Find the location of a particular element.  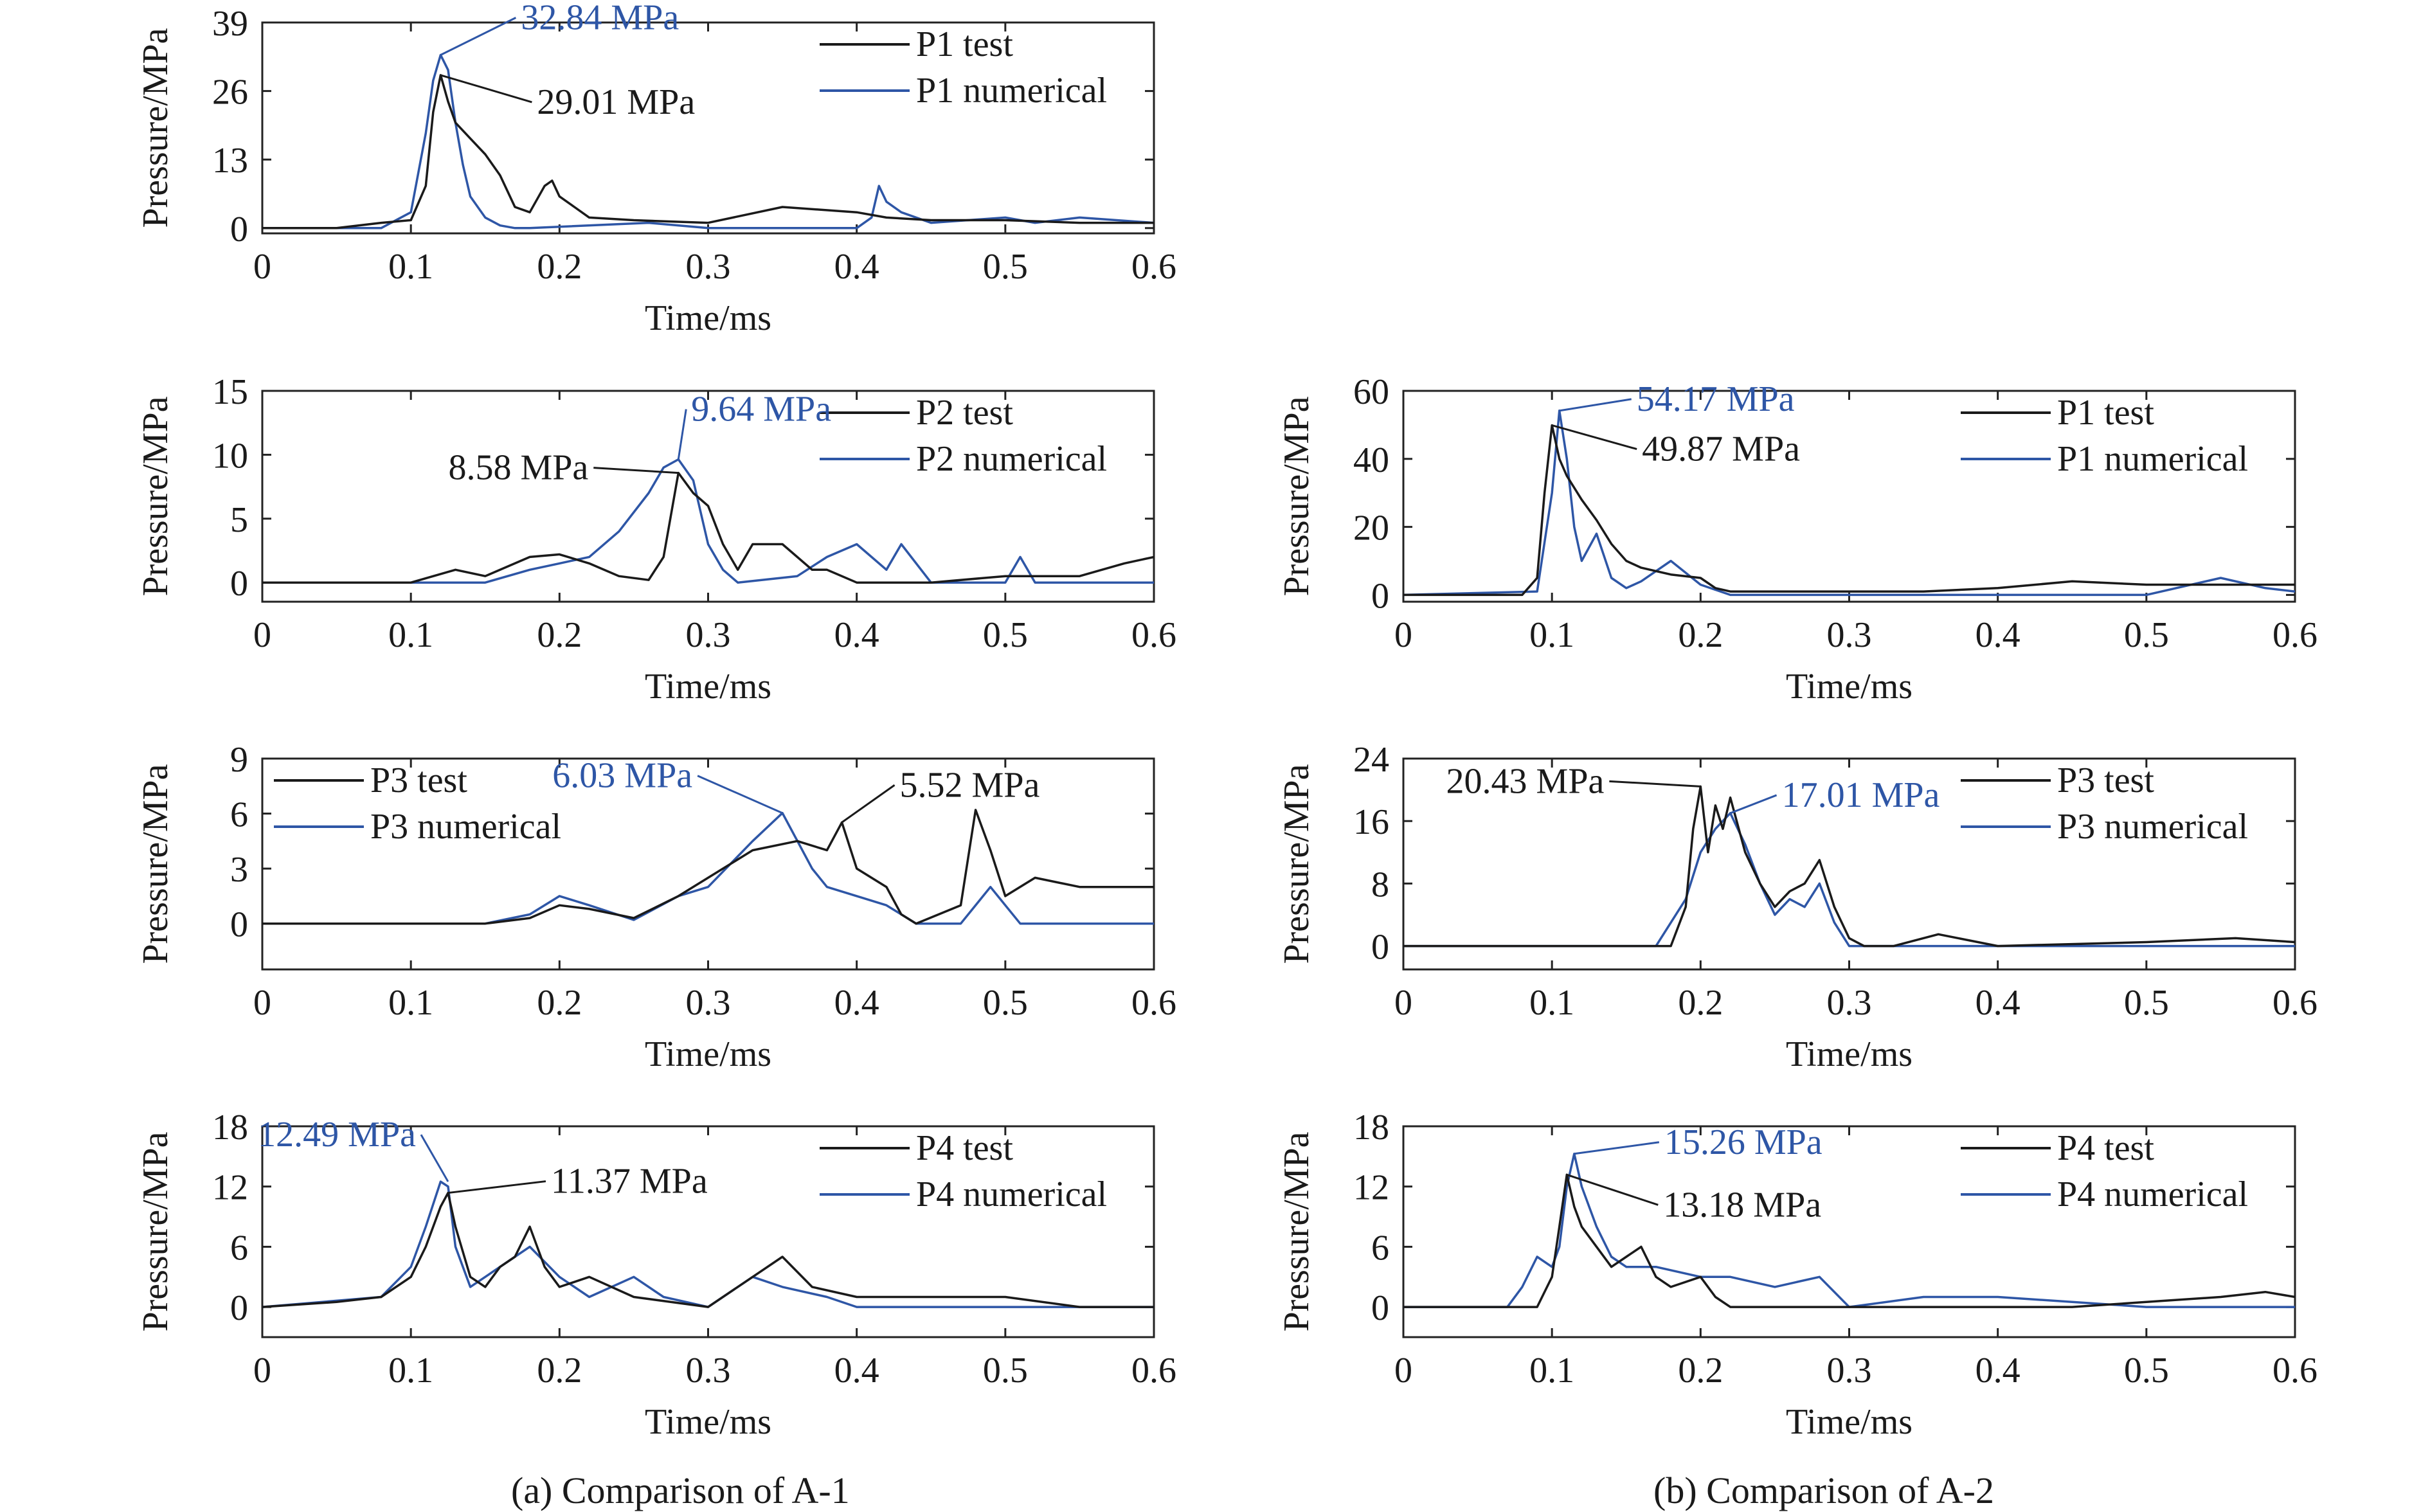

y-tick-label: 60 is located at coordinates (1371, 392).